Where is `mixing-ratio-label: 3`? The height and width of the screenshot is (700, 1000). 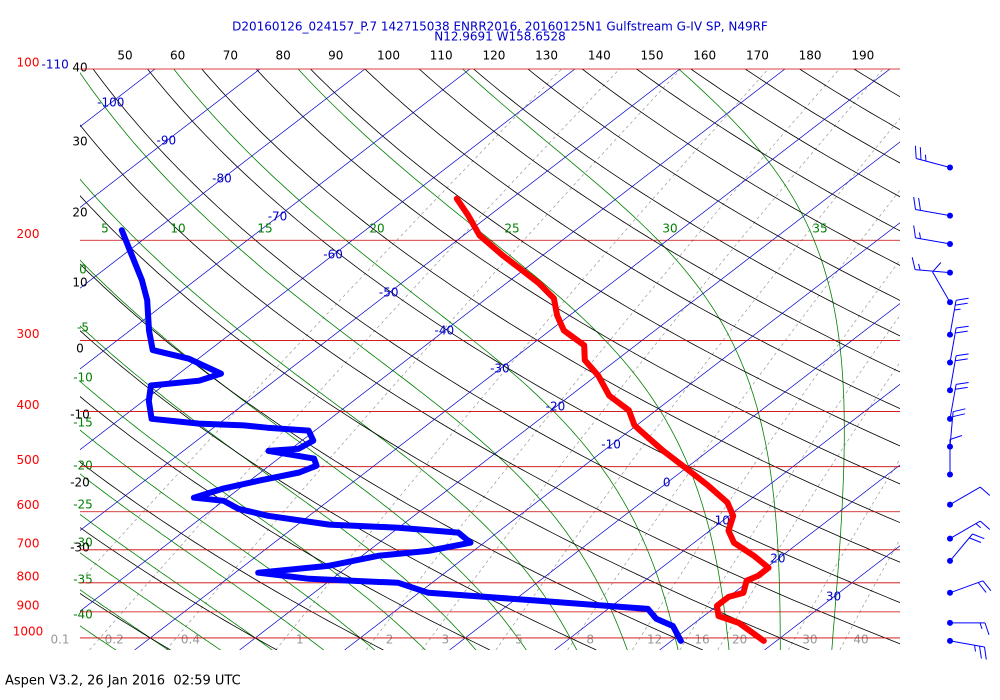 mixing-ratio-label: 3 is located at coordinates (445, 640).